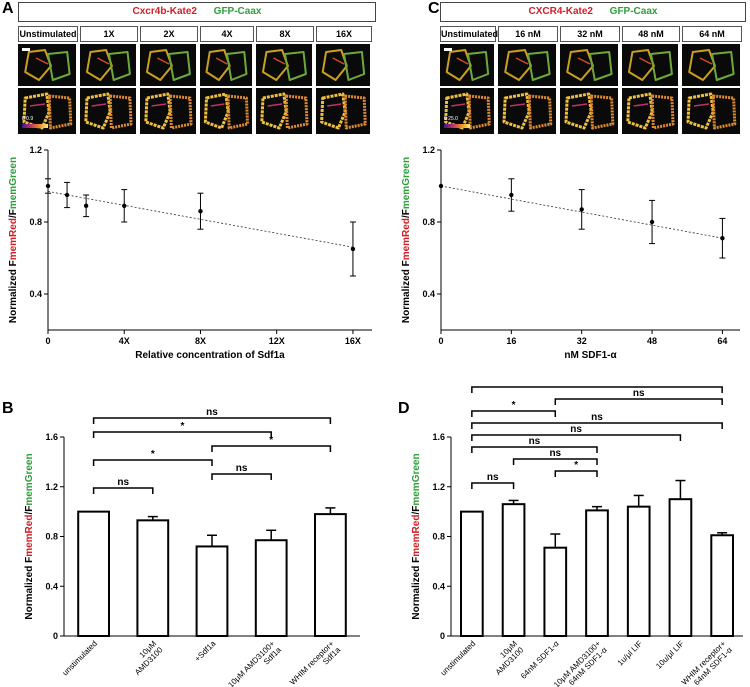 Image resolution: width=750 pixels, height=687 pixels. What do you see at coordinates (8, 8) in the screenshot?
I see `panel-letter-a: A` at bounding box center [8, 8].